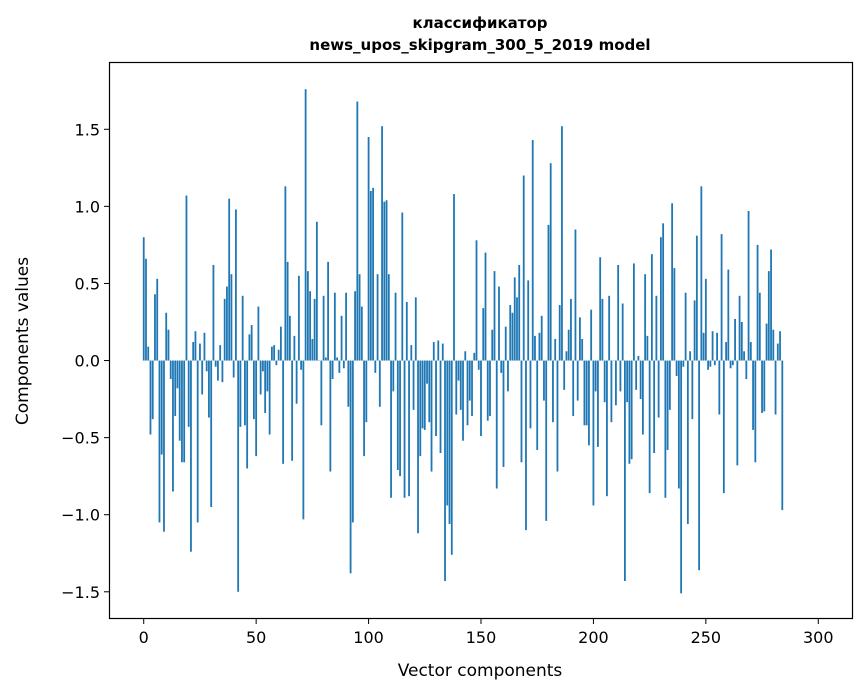 This screenshot has height=696, width=867. I want to click on x-tick-label: 250, so click(706, 637).